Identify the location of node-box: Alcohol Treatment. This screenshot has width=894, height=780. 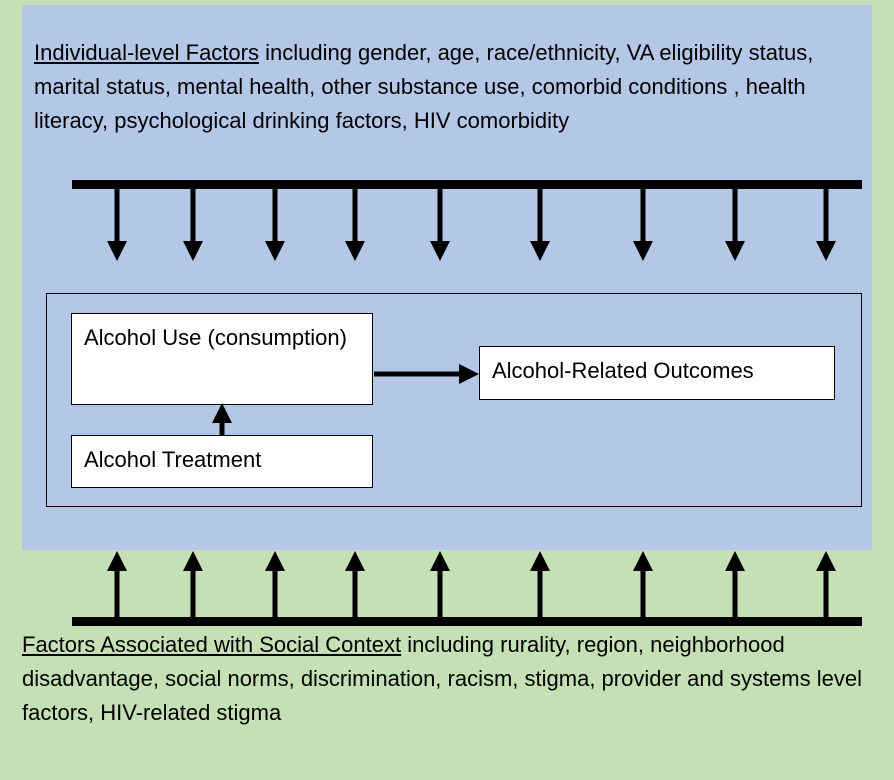
(222, 461).